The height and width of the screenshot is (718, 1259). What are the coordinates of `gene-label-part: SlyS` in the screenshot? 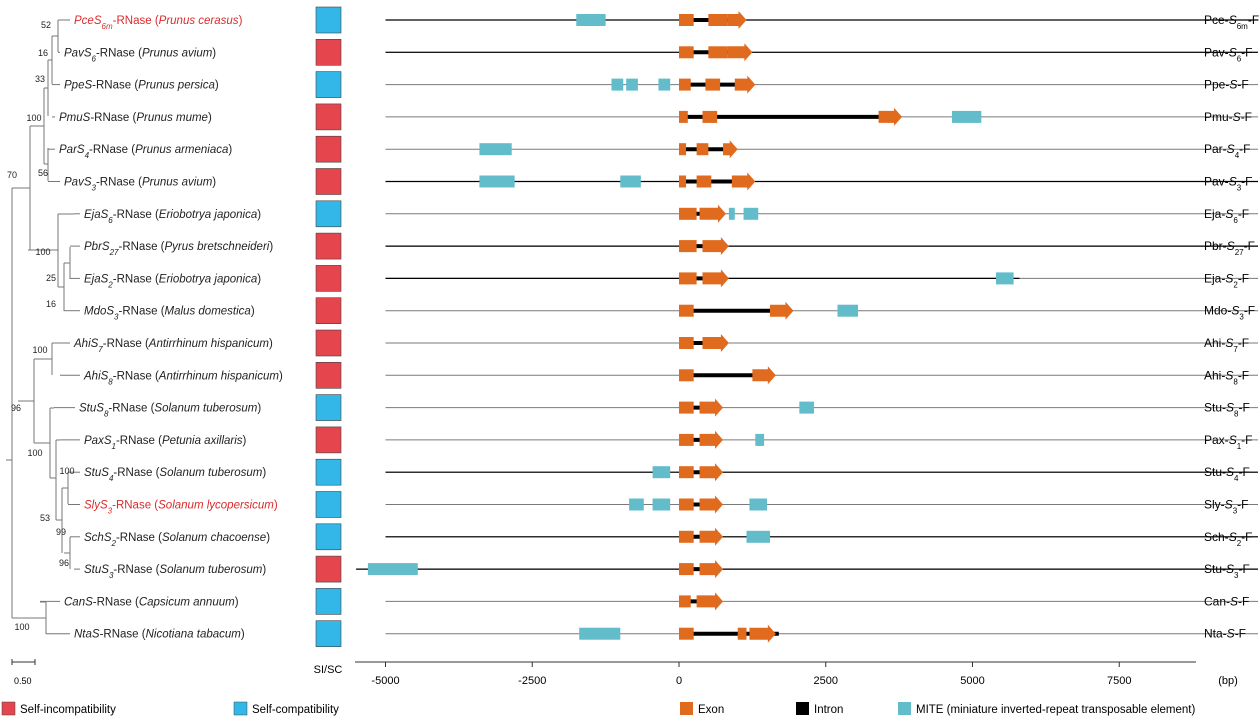 It's located at (96, 506).